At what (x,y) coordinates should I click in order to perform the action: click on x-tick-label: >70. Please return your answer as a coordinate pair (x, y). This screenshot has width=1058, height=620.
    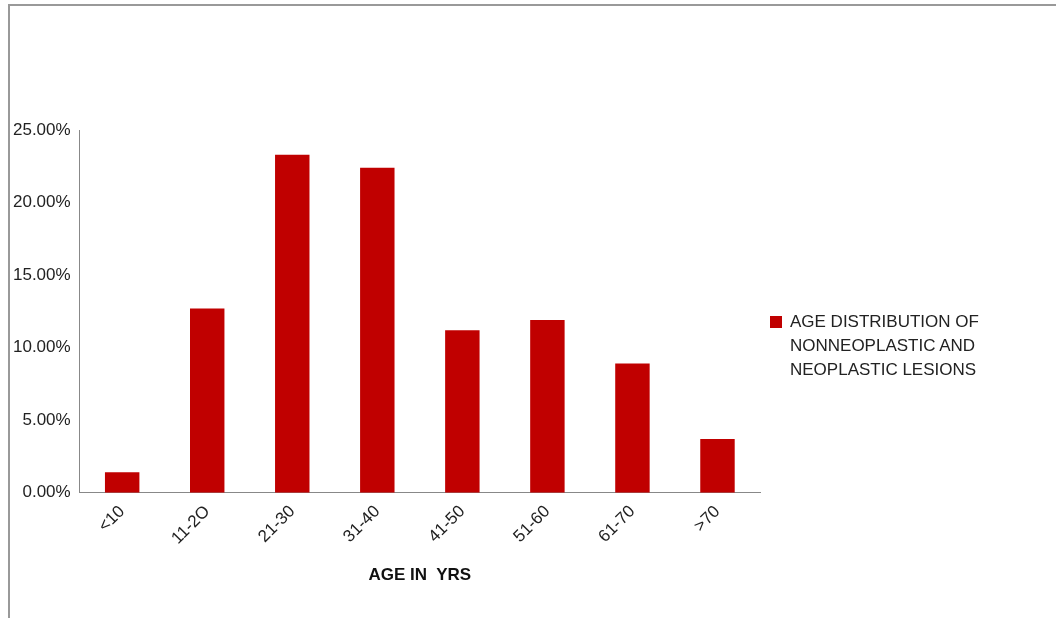
    Looking at the image, I should click on (706, 518).